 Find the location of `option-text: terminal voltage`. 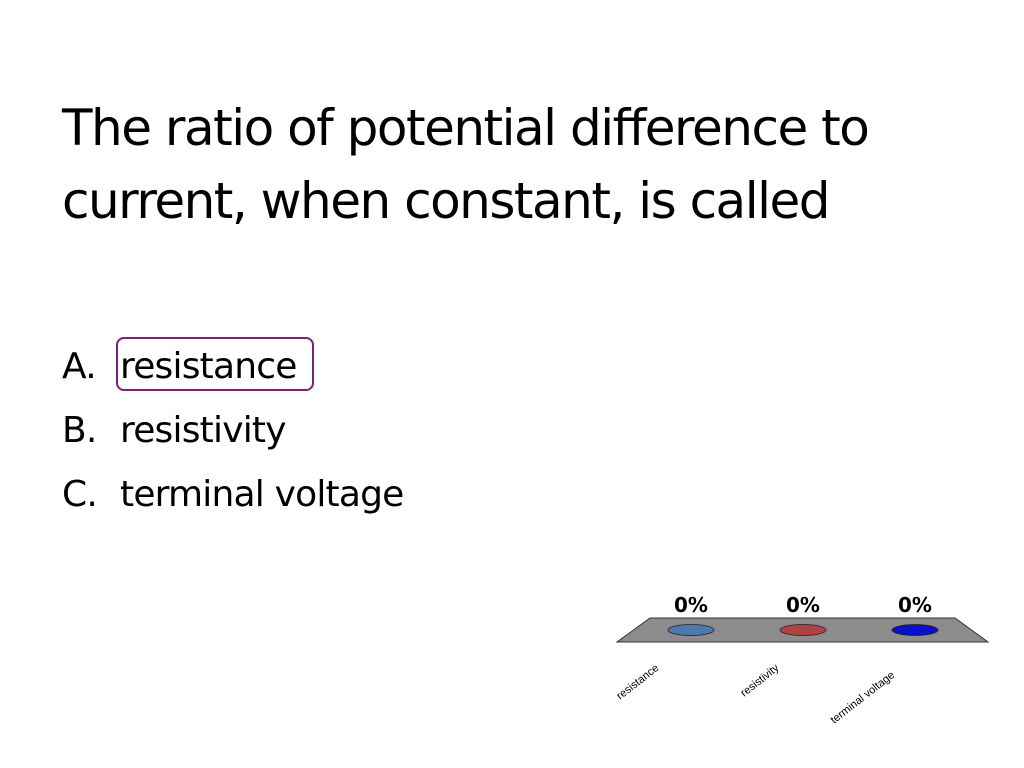

option-text: terminal voltage is located at coordinates (262, 494).